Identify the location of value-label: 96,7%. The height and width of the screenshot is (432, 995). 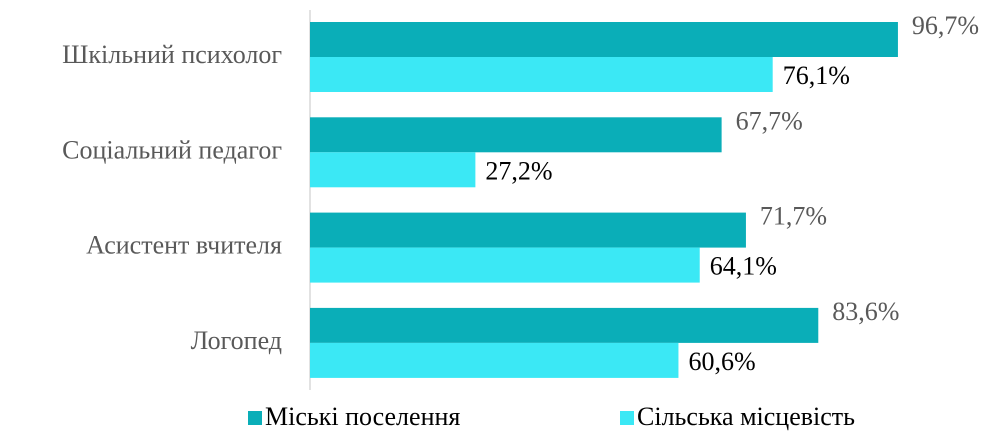
(945, 25).